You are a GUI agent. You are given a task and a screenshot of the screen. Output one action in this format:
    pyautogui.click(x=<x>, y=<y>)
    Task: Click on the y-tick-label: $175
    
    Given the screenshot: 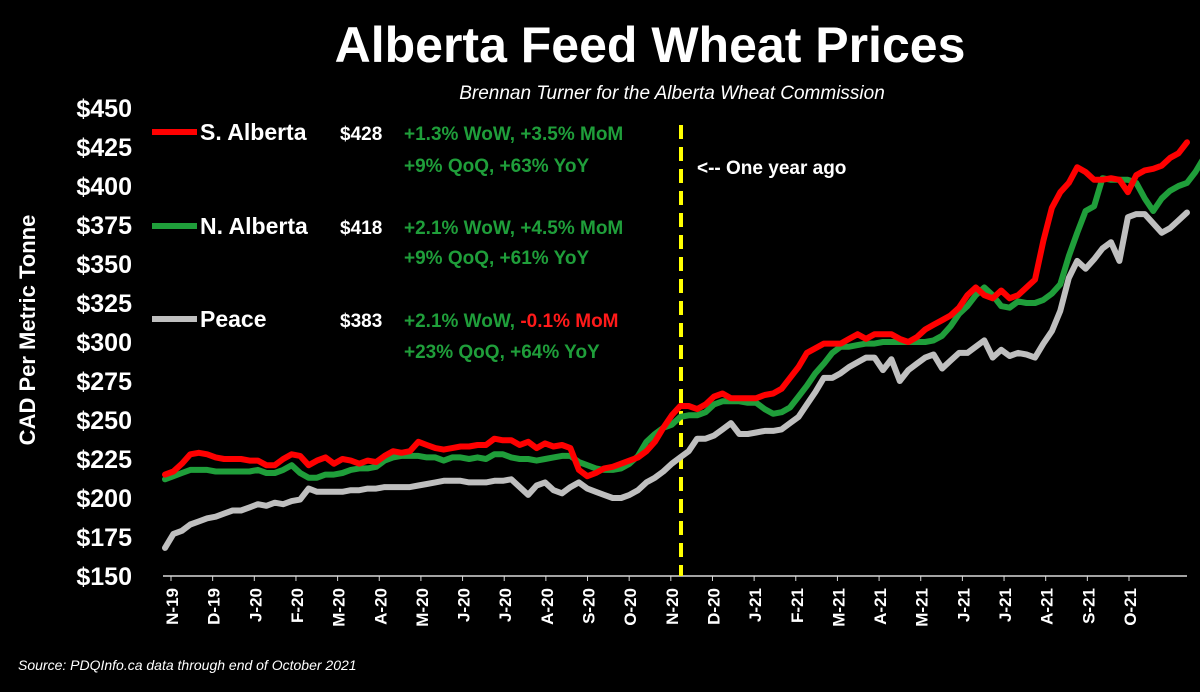 What is the action you would take?
    pyautogui.click(x=104, y=538)
    